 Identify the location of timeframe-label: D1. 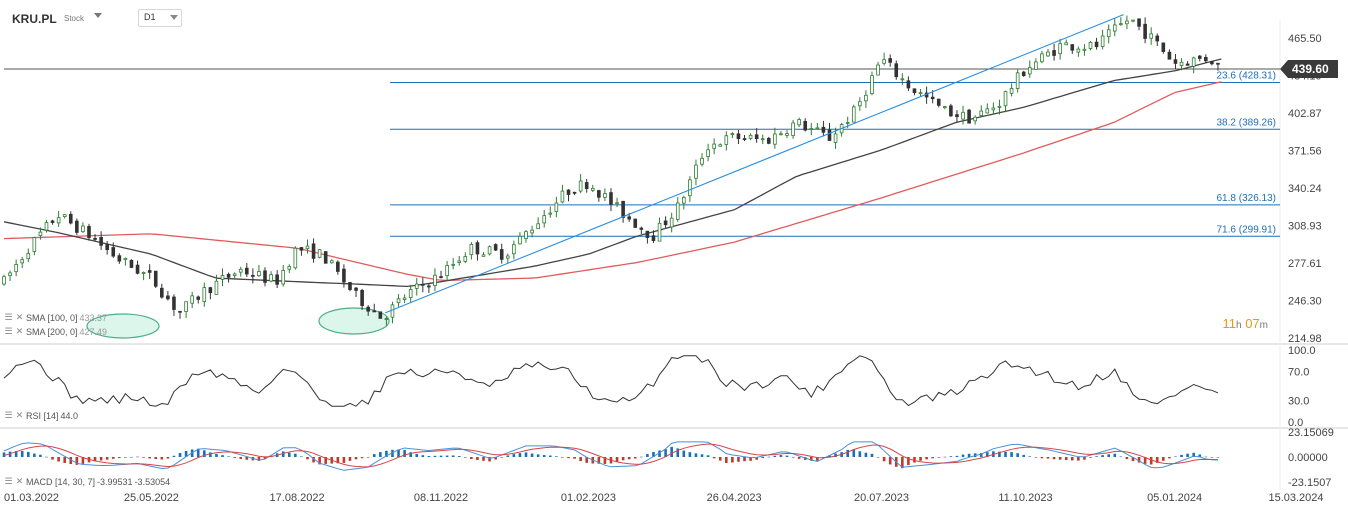
(150, 17).